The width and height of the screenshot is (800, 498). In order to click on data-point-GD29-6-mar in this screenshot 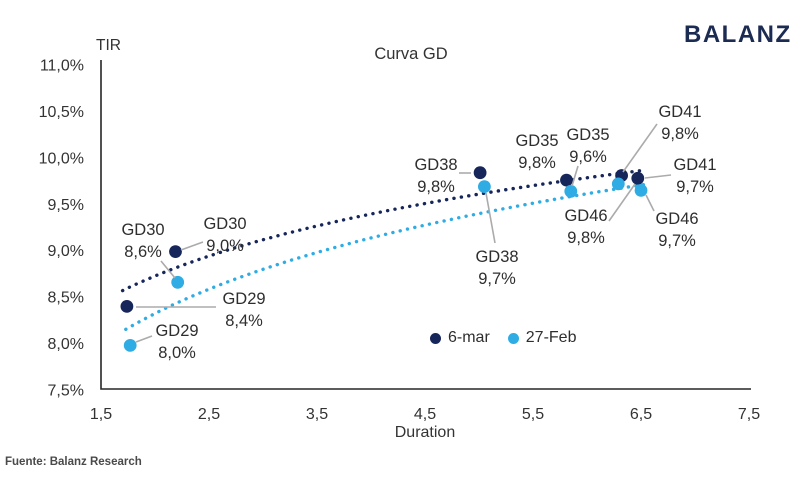, I will do `click(127, 306)`.